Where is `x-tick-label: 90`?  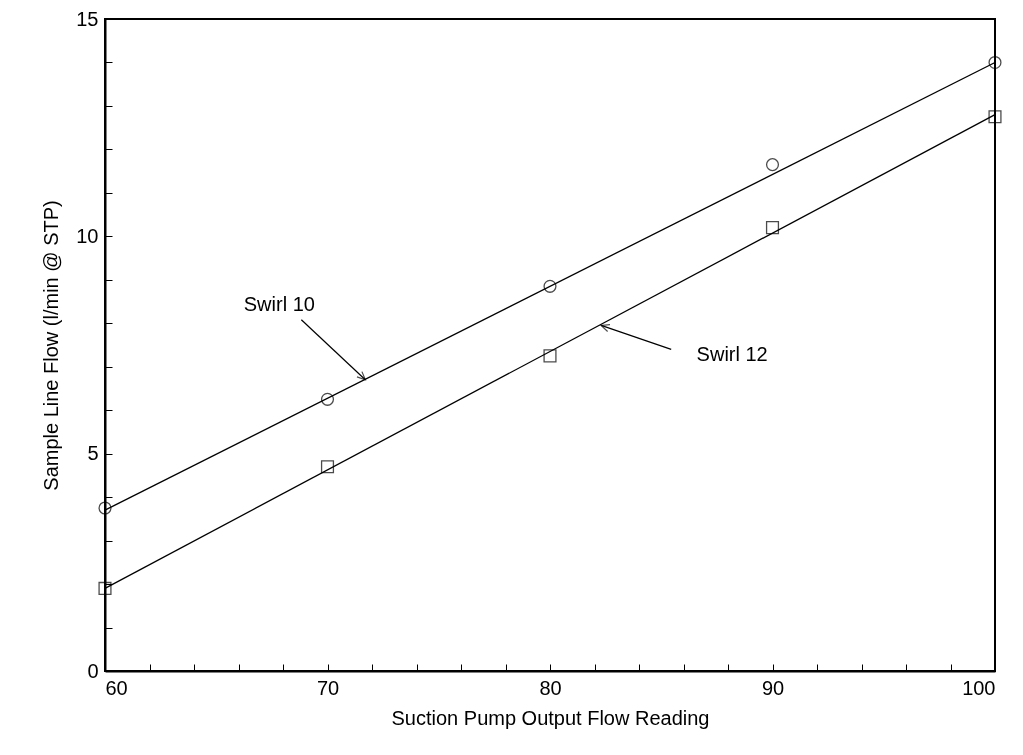 x-tick-label: 90 is located at coordinates (773, 687).